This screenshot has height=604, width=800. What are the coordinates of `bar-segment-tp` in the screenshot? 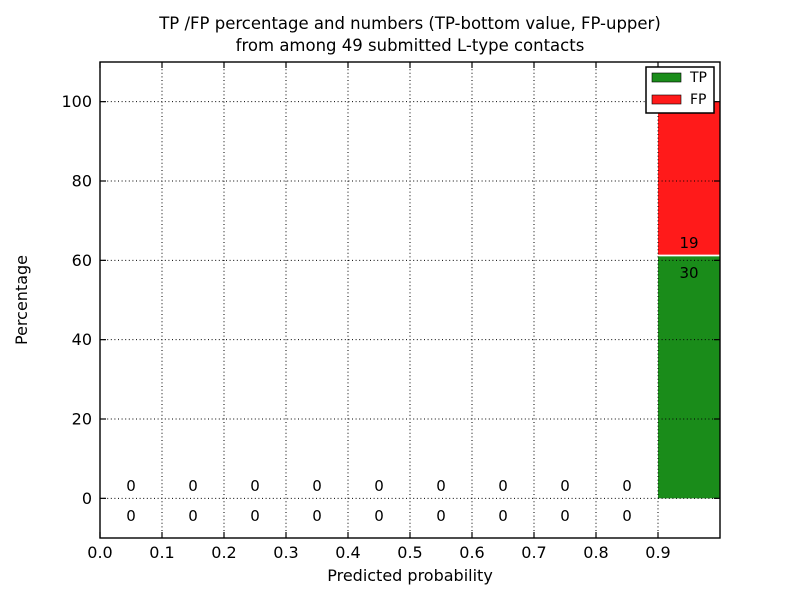 It's located at (689, 377).